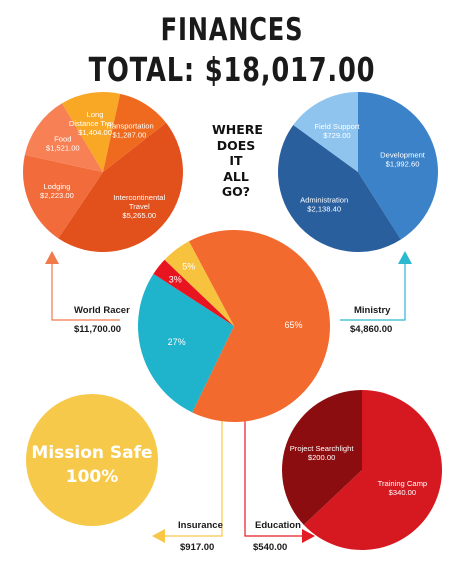  I want to click on connector-insurance, so click(187, 478).